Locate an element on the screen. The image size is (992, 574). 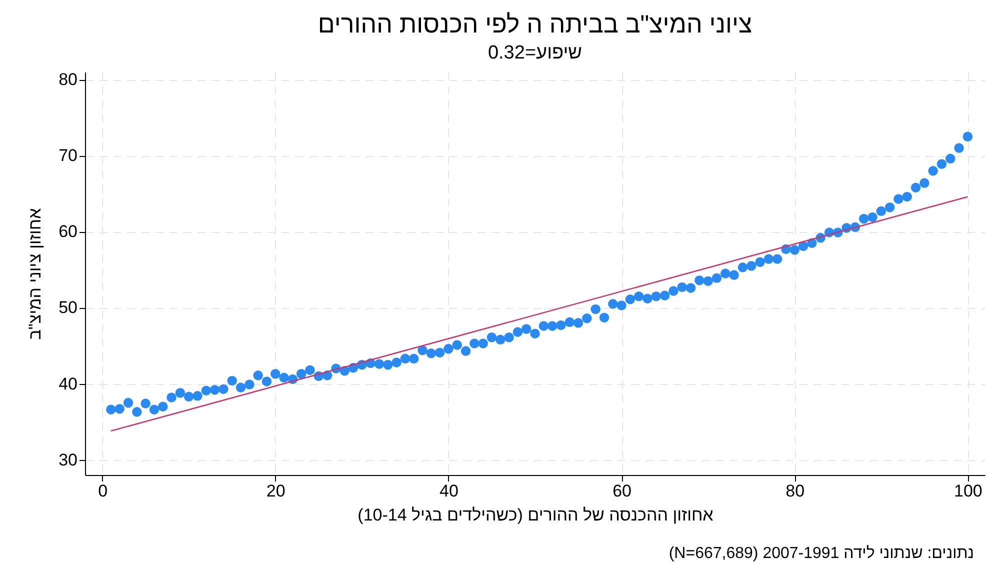
x-tick-label: 80 is located at coordinates (795, 491).